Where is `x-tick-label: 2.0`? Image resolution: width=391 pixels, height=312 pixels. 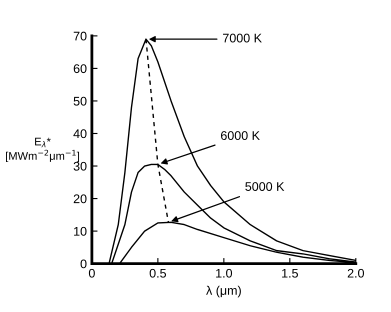
x-tick-label: 2.0 is located at coordinates (356, 273).